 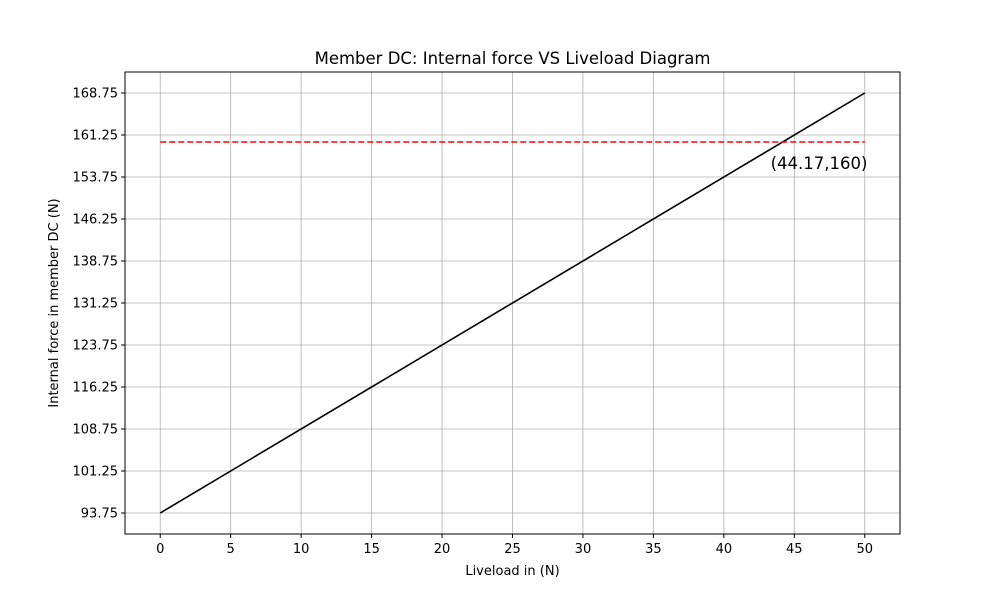 I want to click on annotation-label-0: (44.17,160), so click(x=819, y=163).